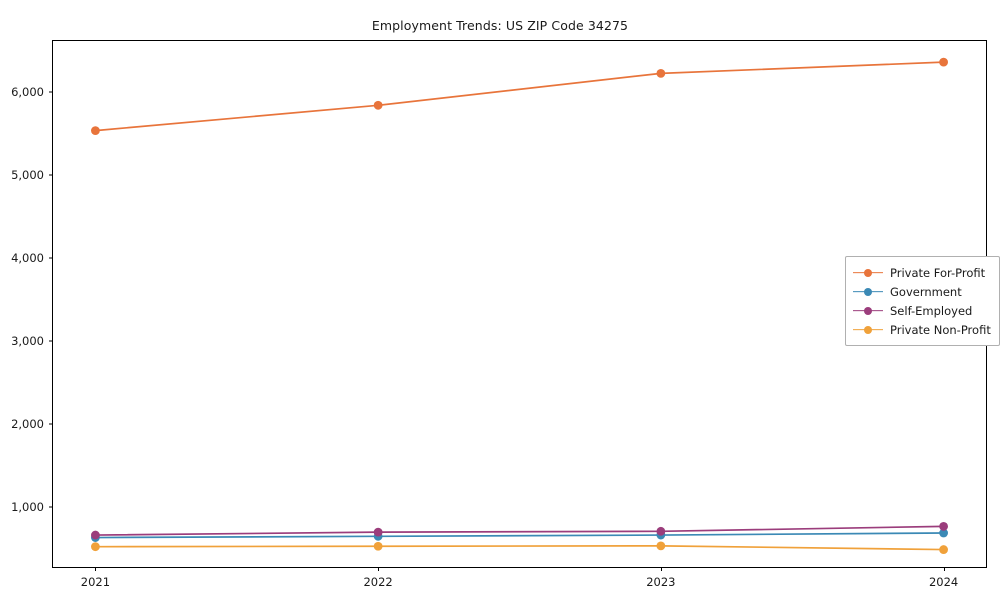  What do you see at coordinates (926, 291) in the screenshot?
I see `legend-label: Government` at bounding box center [926, 291].